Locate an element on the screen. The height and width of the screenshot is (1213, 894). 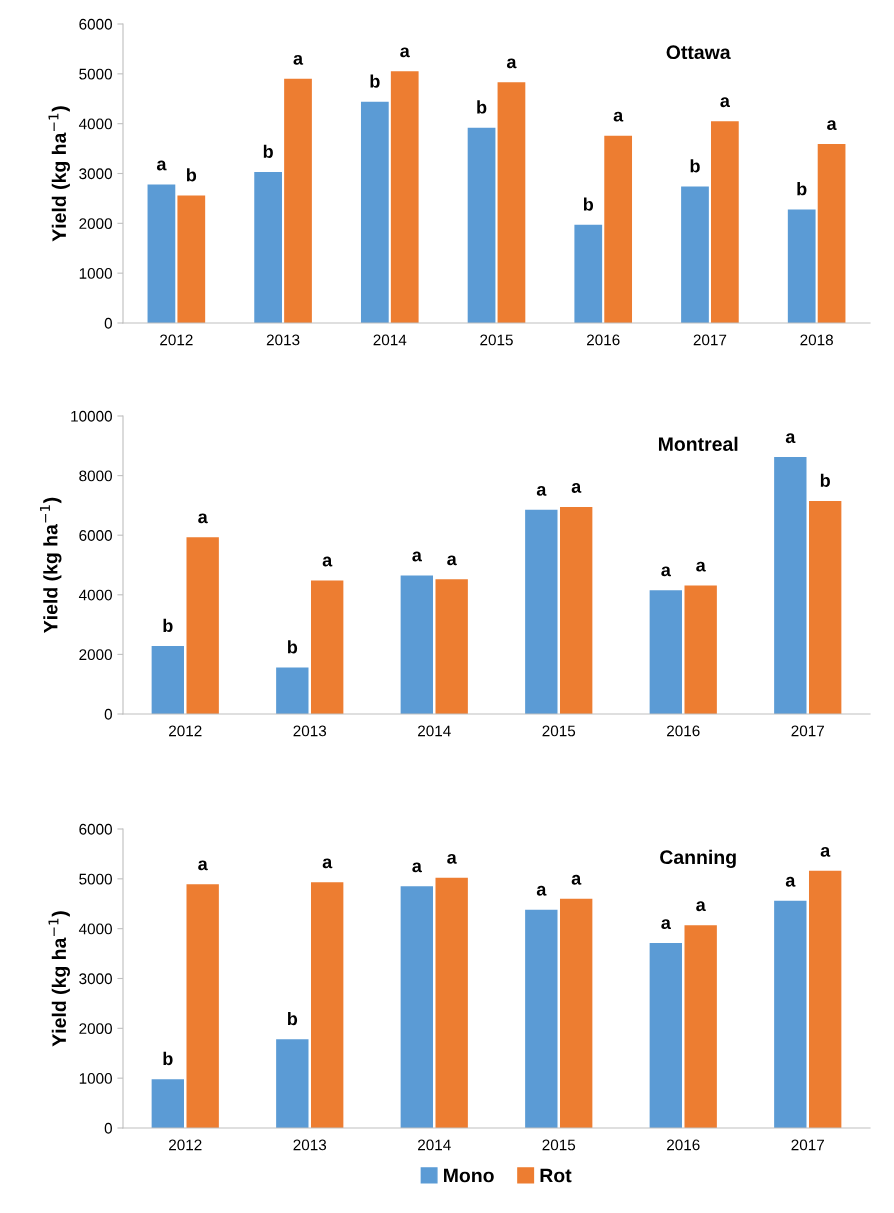
y-tick-label: 8000 is located at coordinates (95, 476).